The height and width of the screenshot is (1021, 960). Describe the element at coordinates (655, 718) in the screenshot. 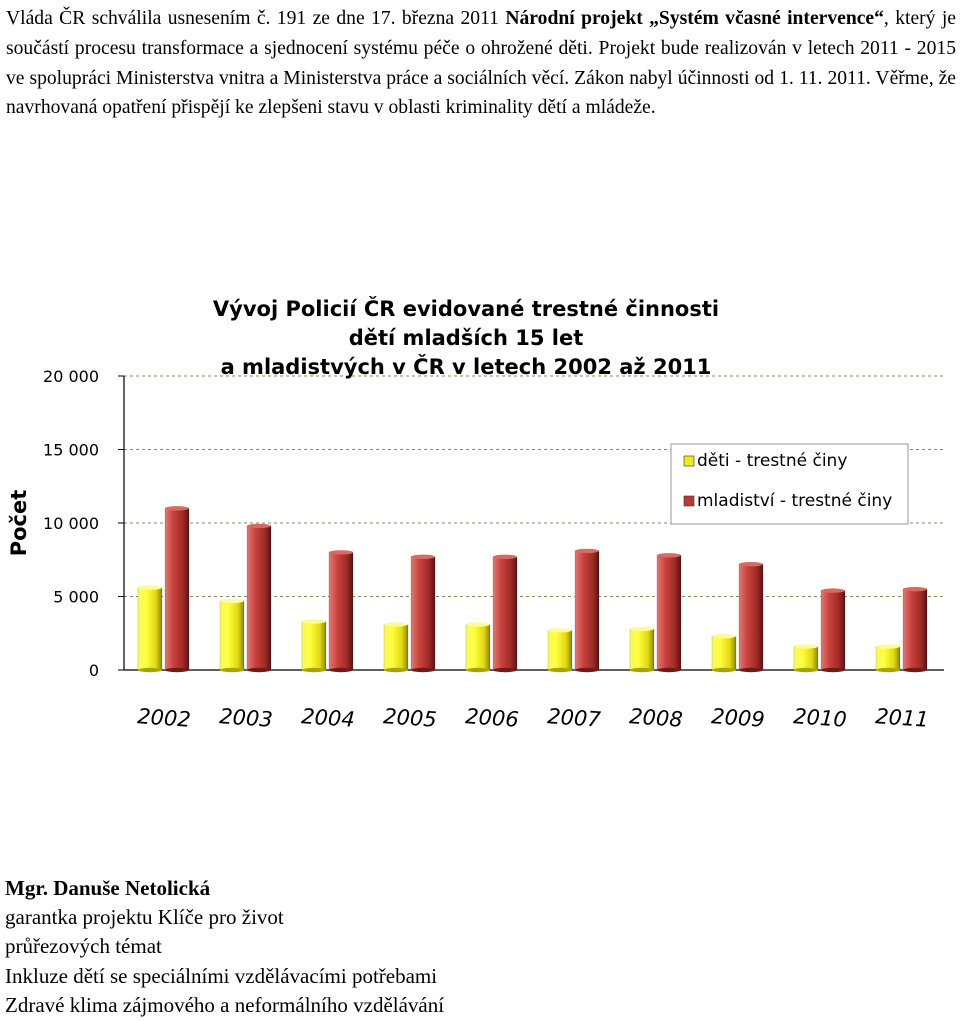

I see `x-tick-label: 2008` at that location.